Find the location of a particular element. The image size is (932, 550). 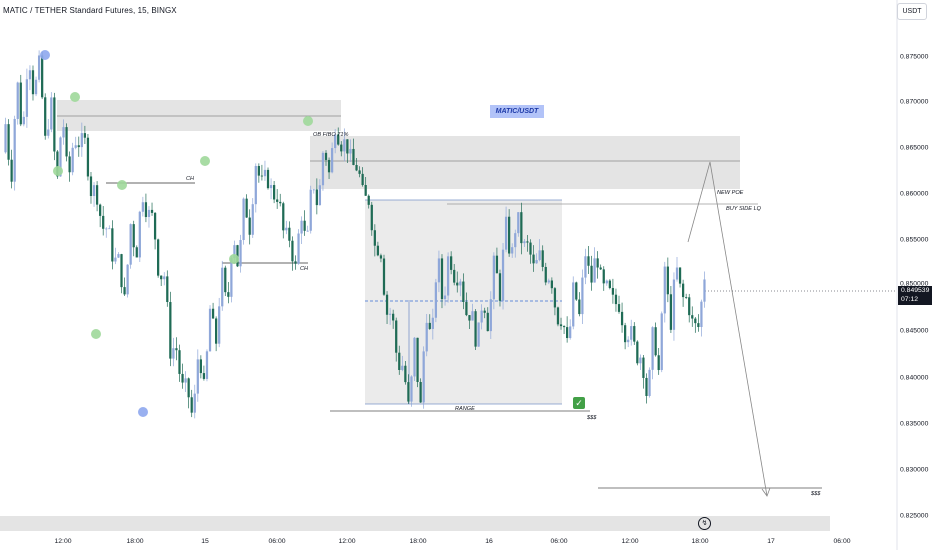

time-label: 15 is located at coordinates (205, 541).